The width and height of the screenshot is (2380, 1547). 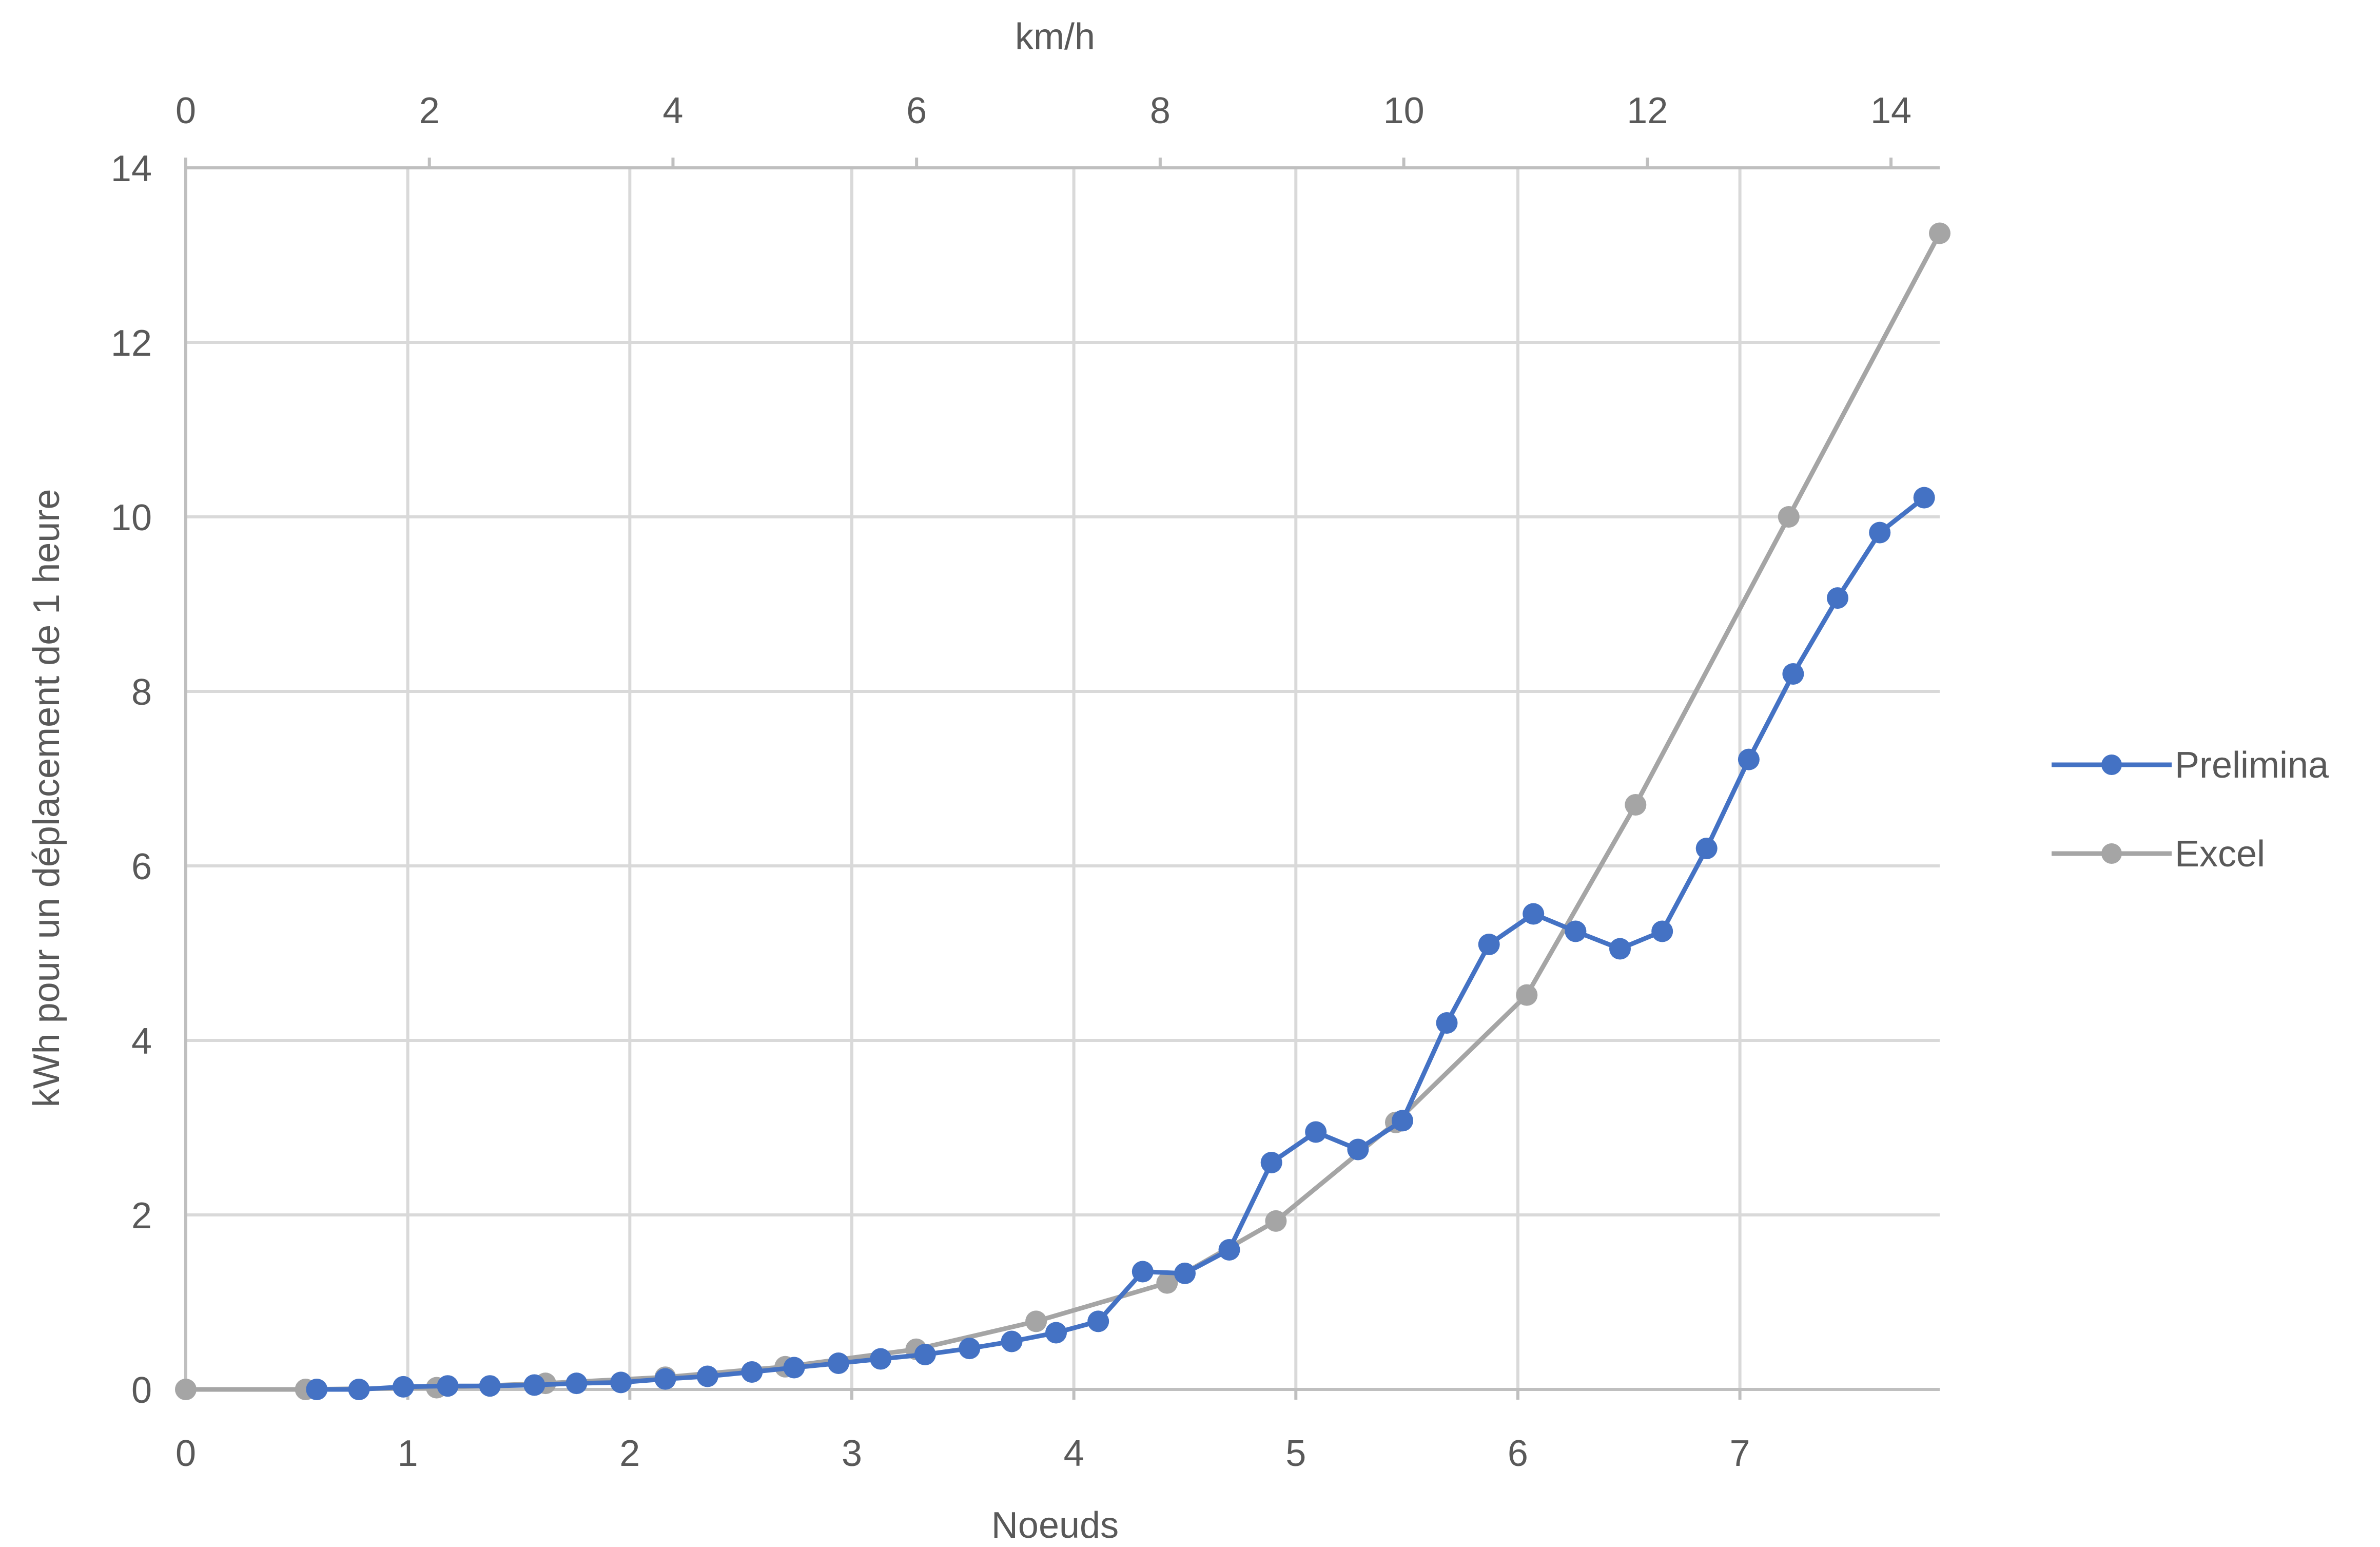 What do you see at coordinates (916, 110) in the screenshot?
I see `x2-tick-label: 6` at bounding box center [916, 110].